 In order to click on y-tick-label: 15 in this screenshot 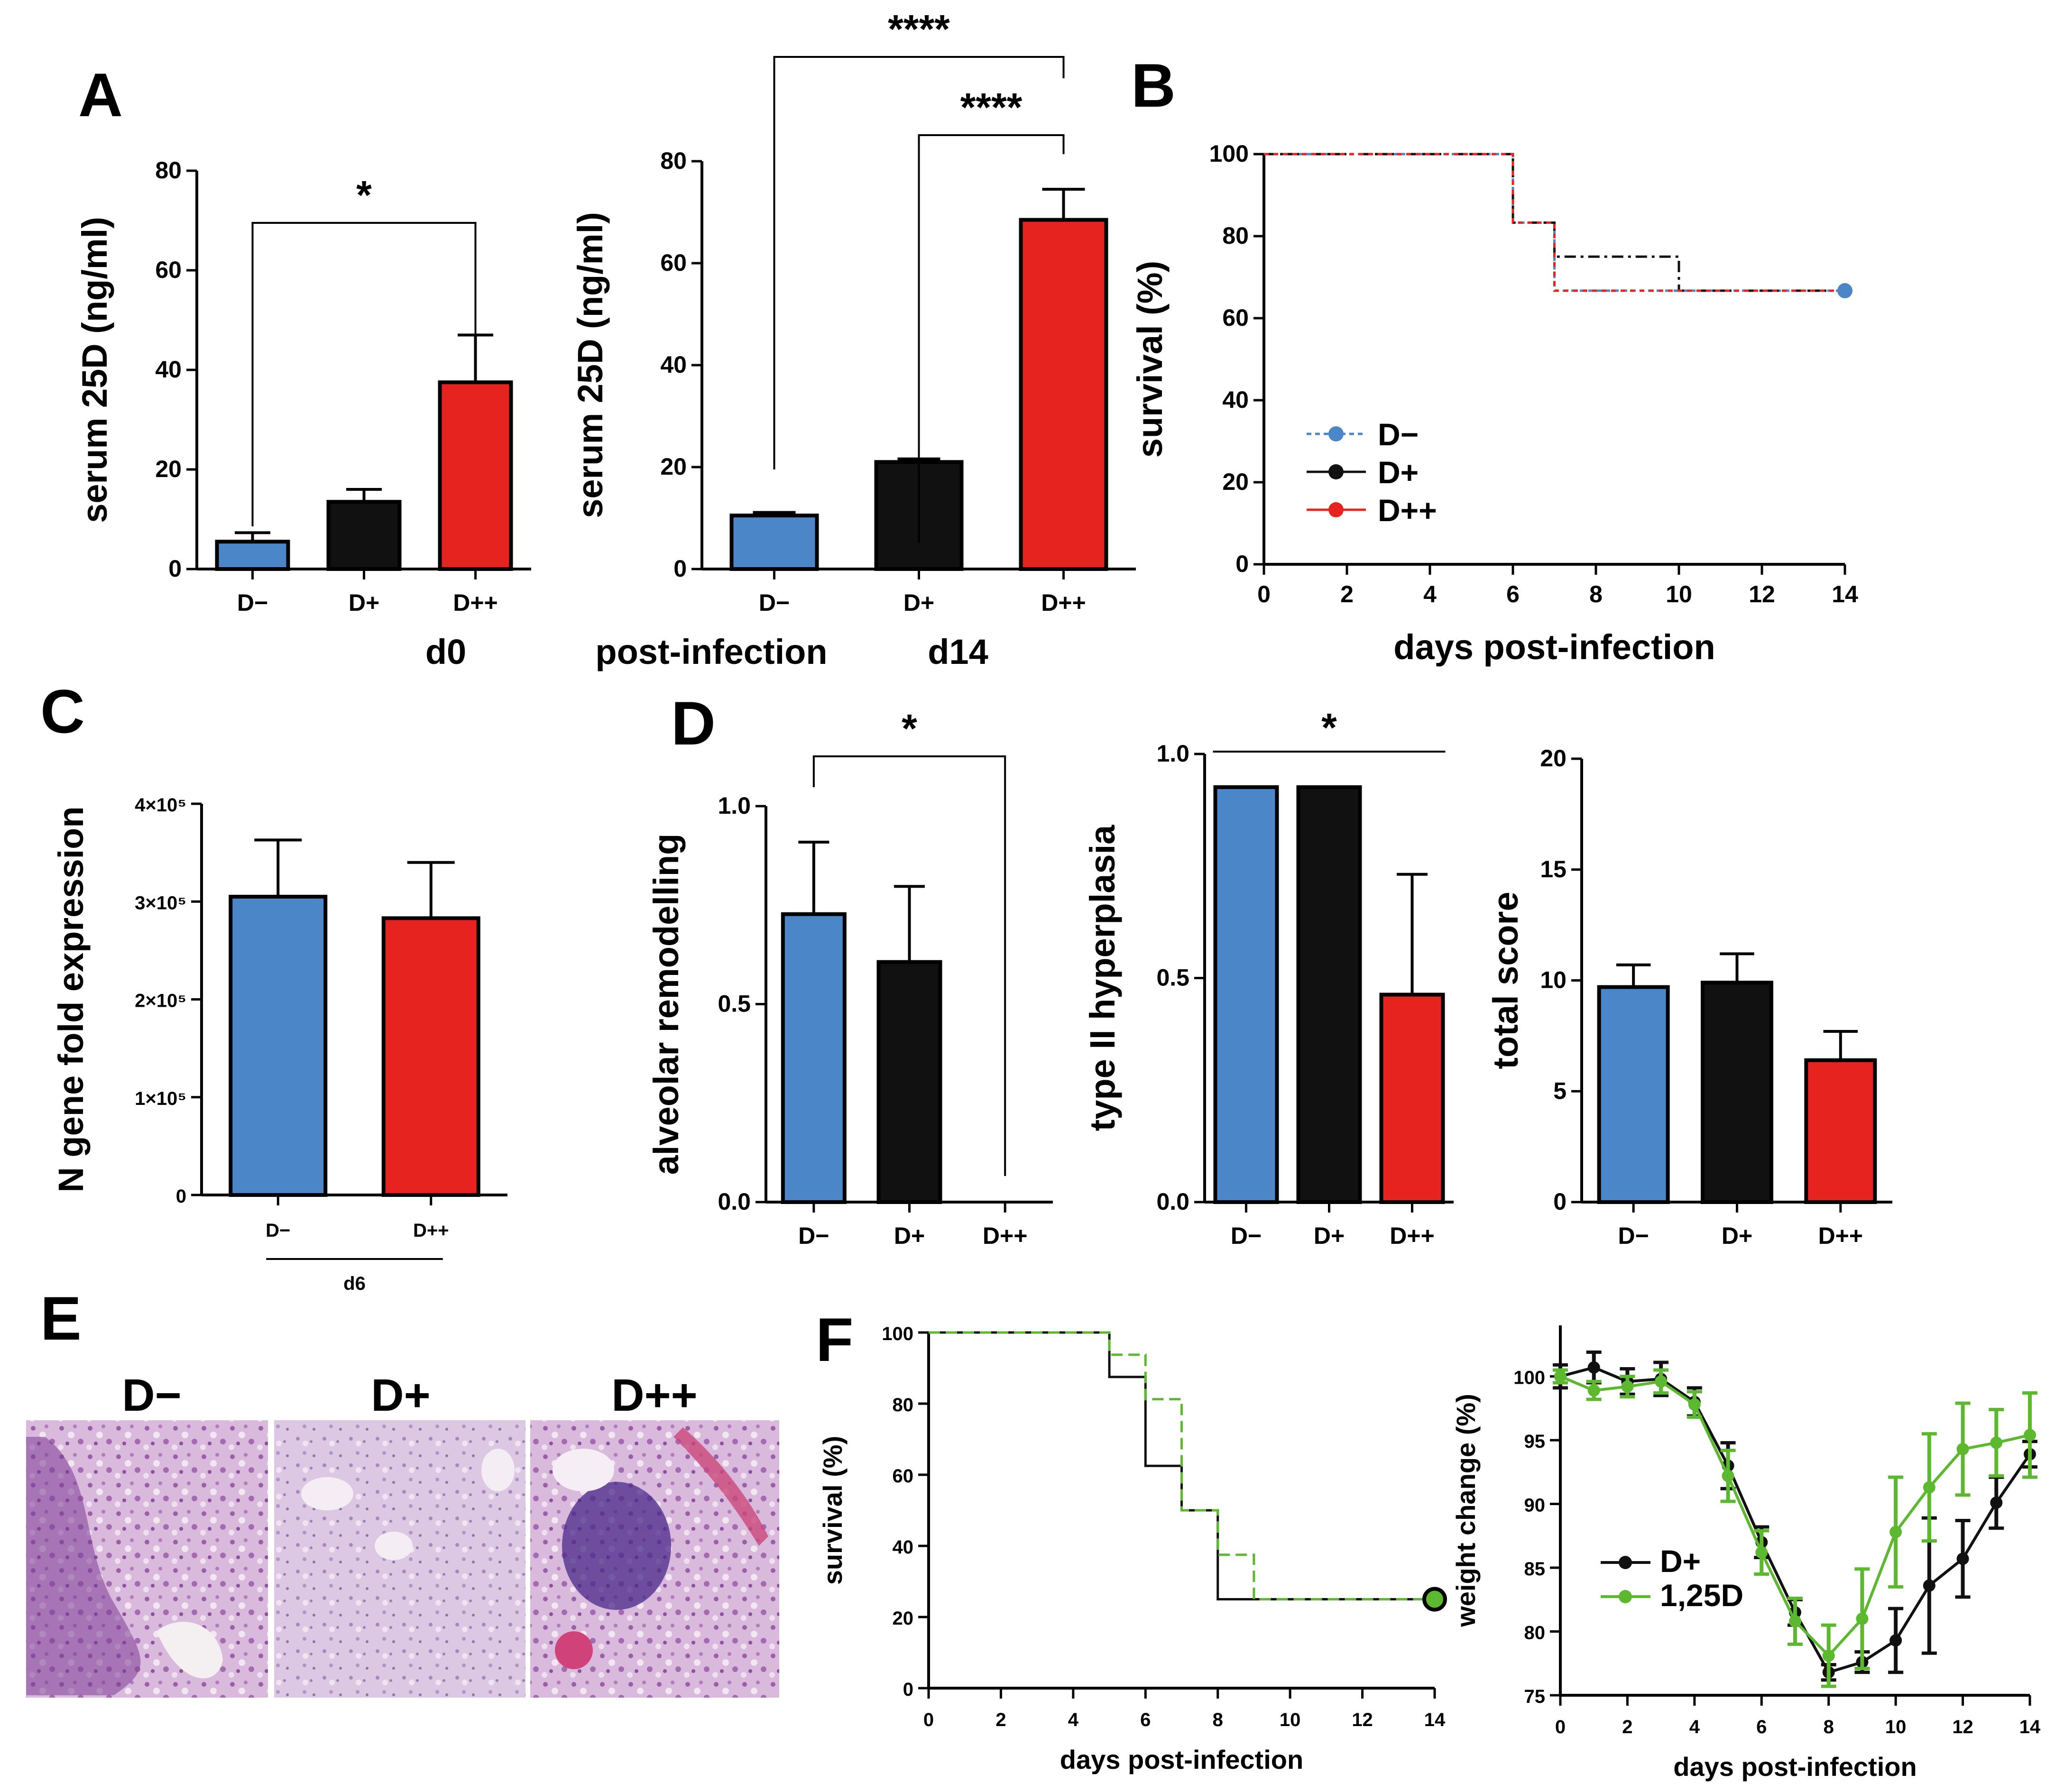, I will do `click(1553, 869)`.